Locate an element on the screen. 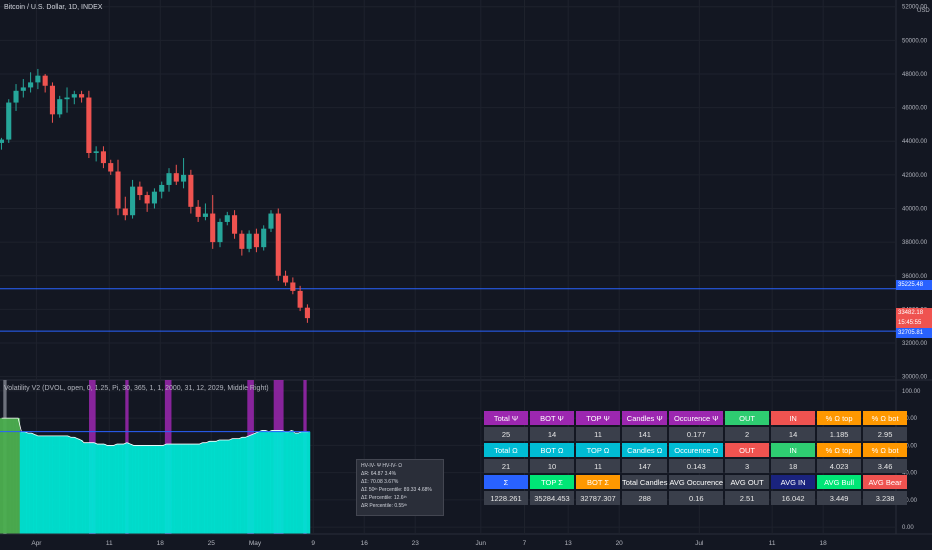  price-tick-label: 38000.00 is located at coordinates (915, 243).